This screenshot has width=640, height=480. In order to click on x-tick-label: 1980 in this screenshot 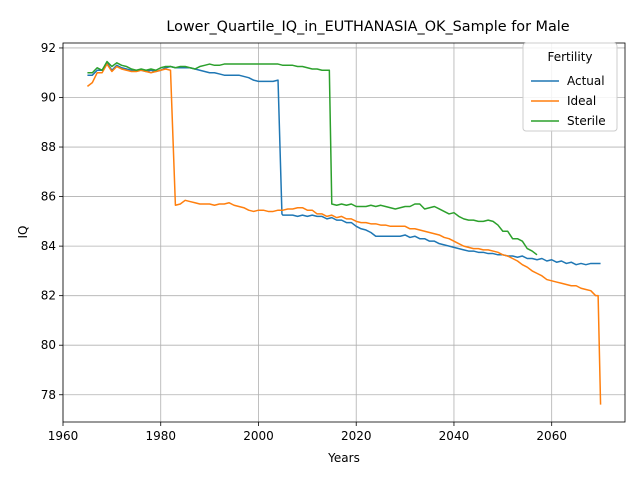, I will do `click(160, 436)`.